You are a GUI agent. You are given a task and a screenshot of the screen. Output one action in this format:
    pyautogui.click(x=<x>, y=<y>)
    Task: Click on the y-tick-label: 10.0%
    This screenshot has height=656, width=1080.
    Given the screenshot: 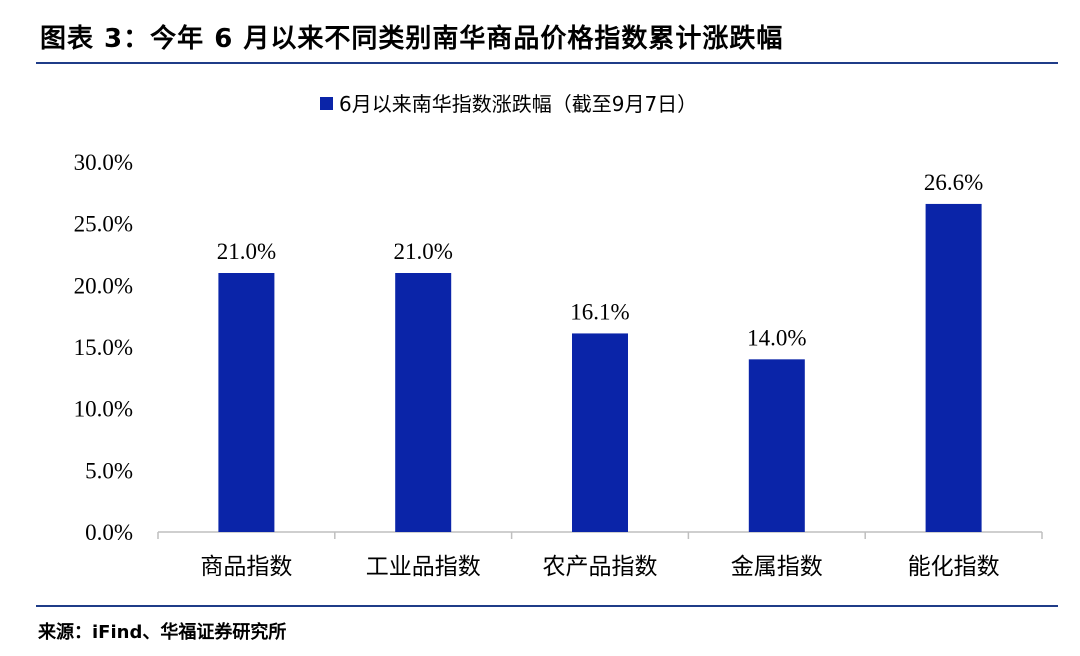 What is the action you would take?
    pyautogui.click(x=103, y=409)
    